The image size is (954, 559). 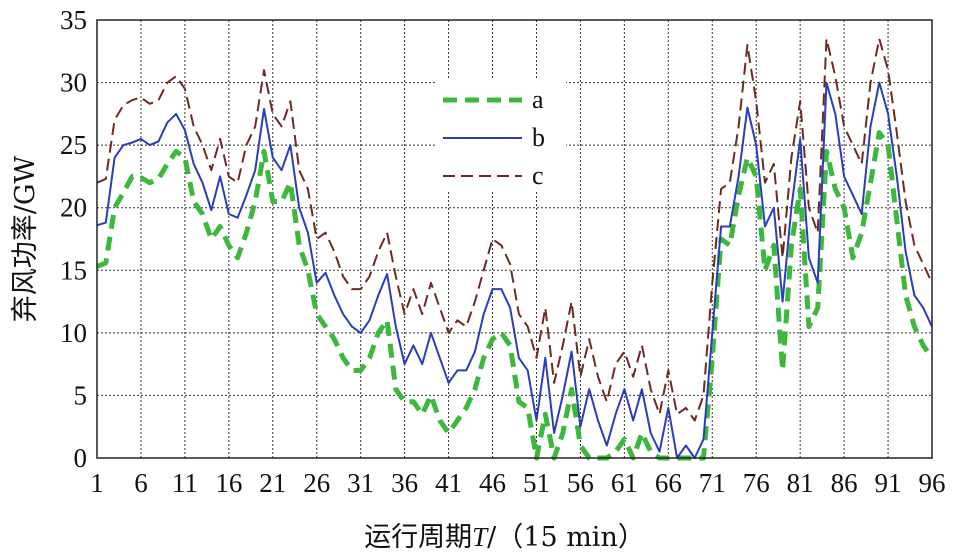 What do you see at coordinates (448, 483) in the screenshot?
I see `x-tick-label: 41` at bounding box center [448, 483].